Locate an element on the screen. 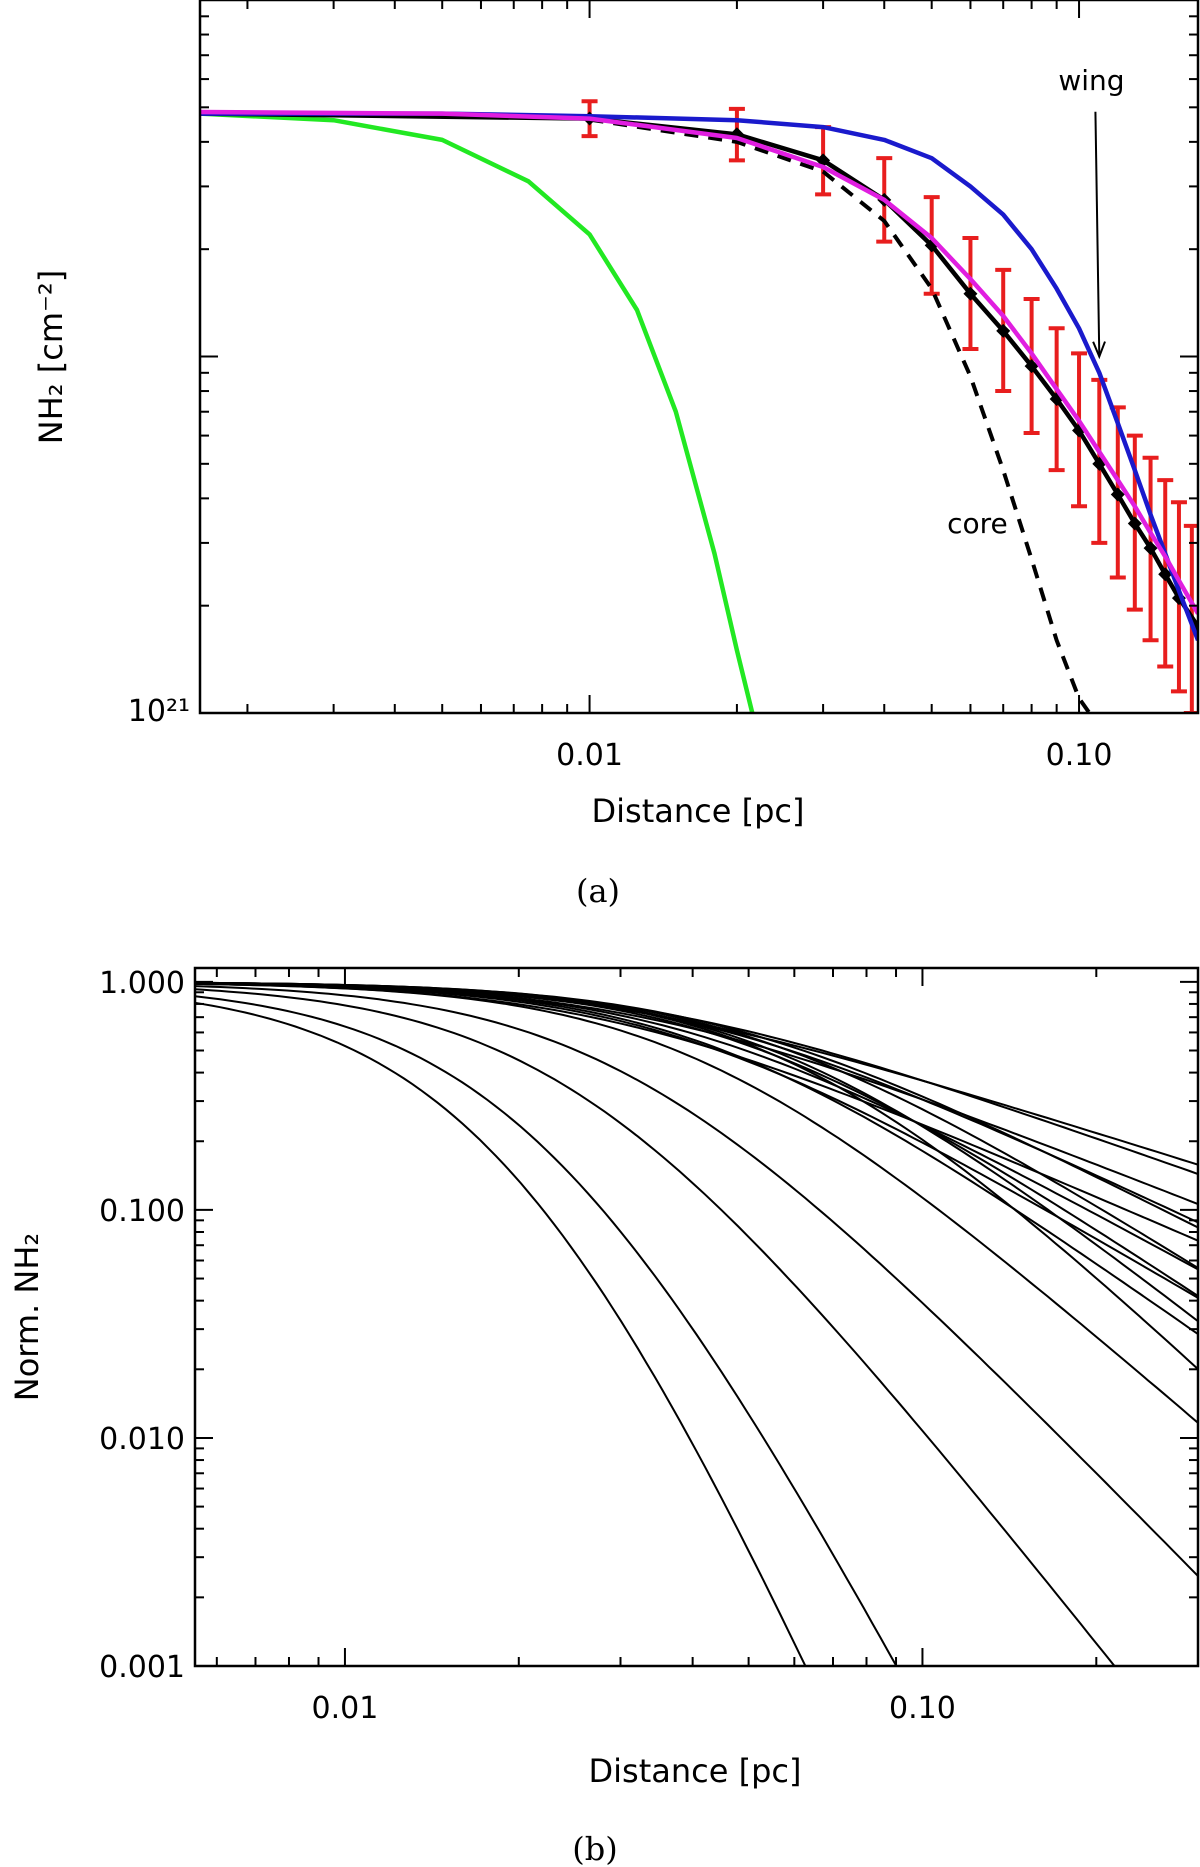 This screenshot has height=1867, width=1200. annotation-arrow-shaft is located at coordinates (1097, 234).